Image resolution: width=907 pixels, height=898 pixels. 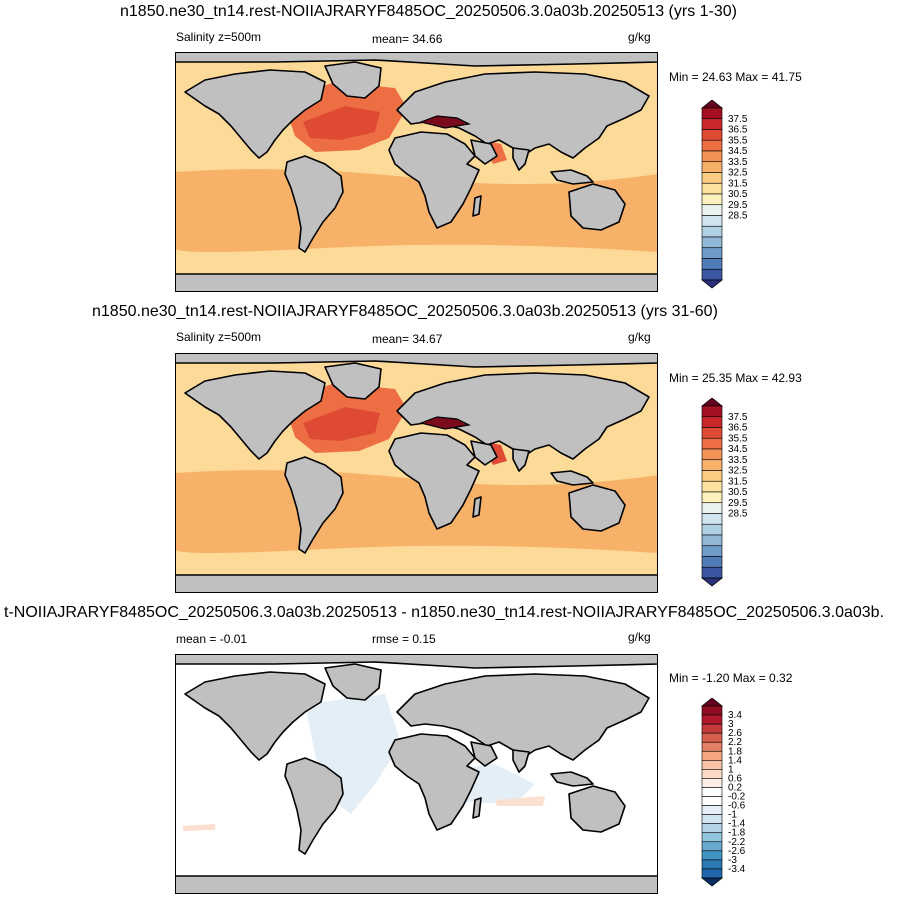 I want to click on colorbar-tick-label: 1.8, so click(x=735, y=751).